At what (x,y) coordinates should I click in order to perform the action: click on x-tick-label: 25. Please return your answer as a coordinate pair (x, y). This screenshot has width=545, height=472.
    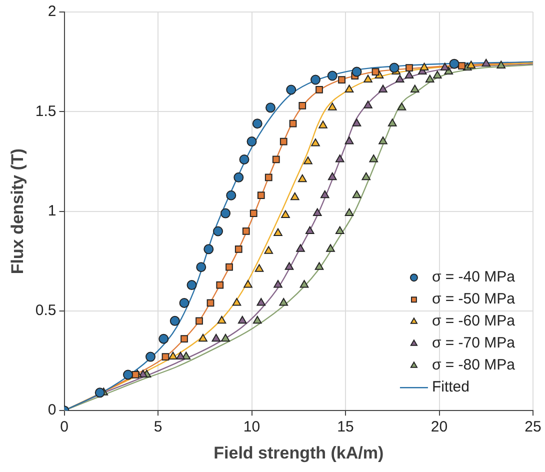
    Looking at the image, I should click on (533, 427).